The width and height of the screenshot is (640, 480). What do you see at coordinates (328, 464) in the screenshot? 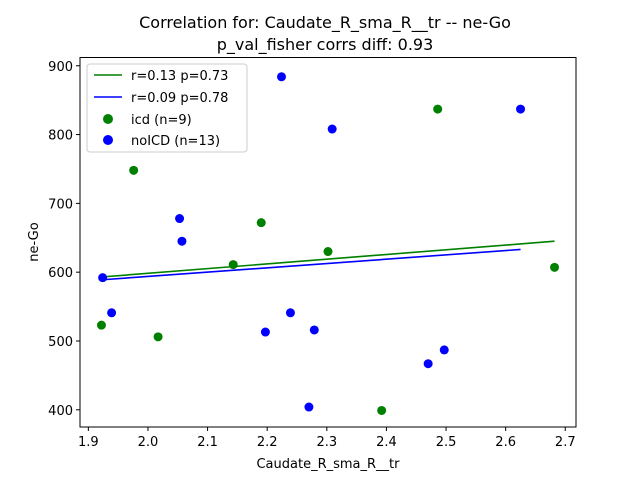
I see `x-axis-label: Caudate_R_sma_R__tr` at bounding box center [328, 464].